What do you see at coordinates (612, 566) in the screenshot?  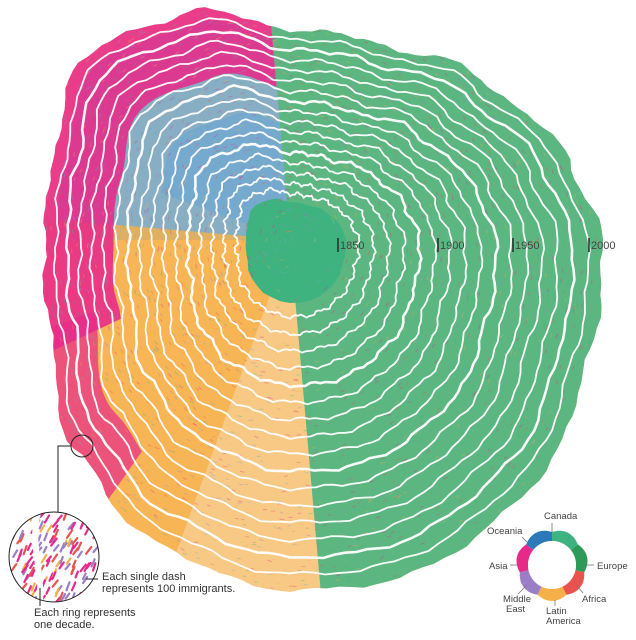 I see `legend-label-europe: Europe` at bounding box center [612, 566].